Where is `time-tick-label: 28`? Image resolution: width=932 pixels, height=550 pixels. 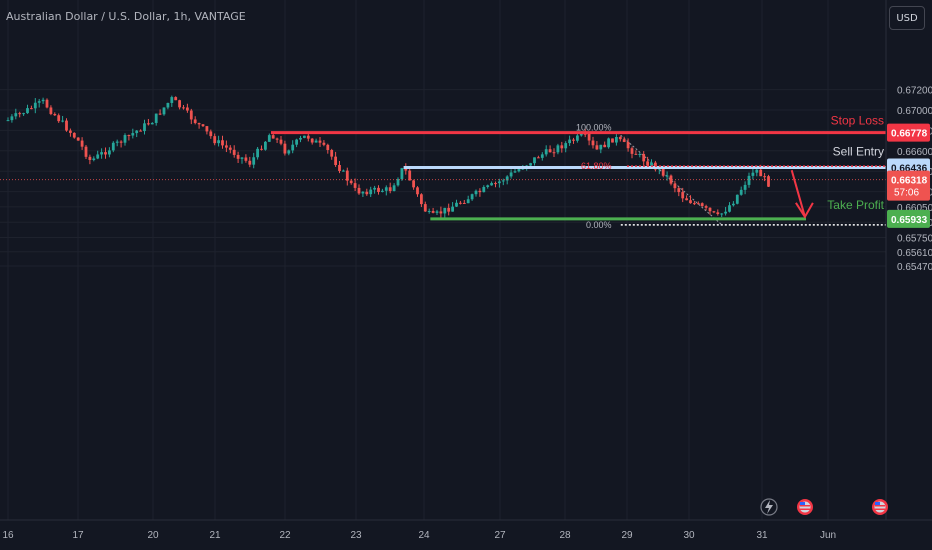
time-tick-label: 28 is located at coordinates (565, 535).